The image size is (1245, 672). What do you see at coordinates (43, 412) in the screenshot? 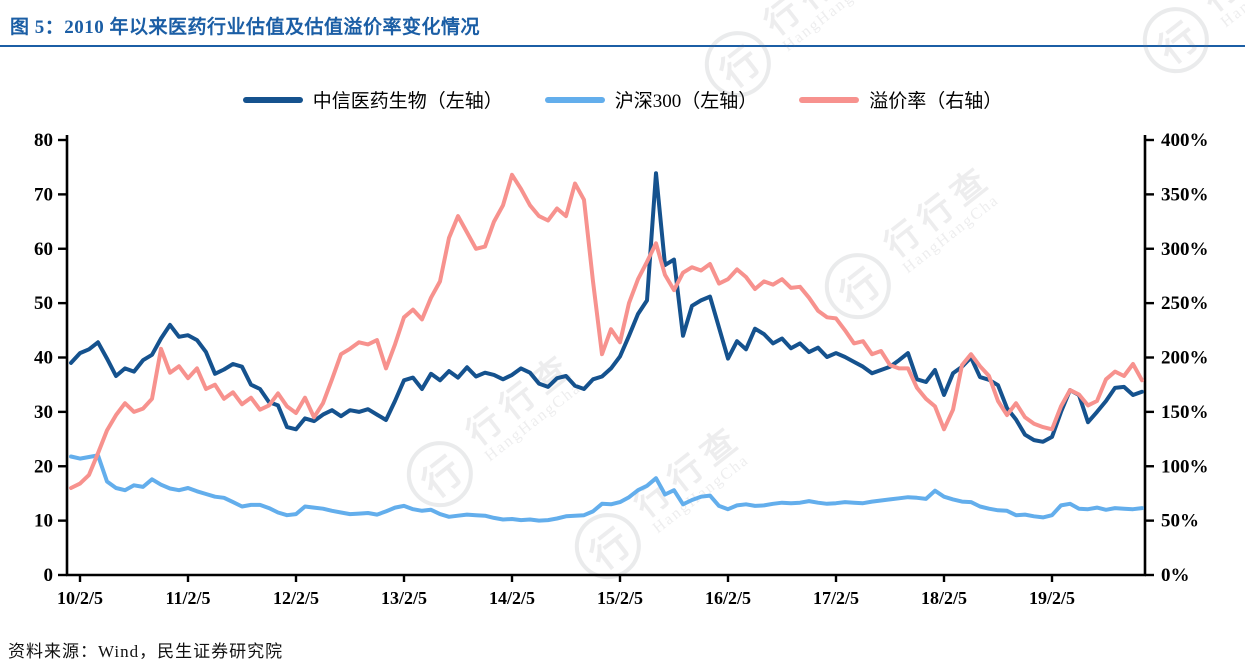
I see `left-axis-tick-label: 30` at bounding box center [43, 412].